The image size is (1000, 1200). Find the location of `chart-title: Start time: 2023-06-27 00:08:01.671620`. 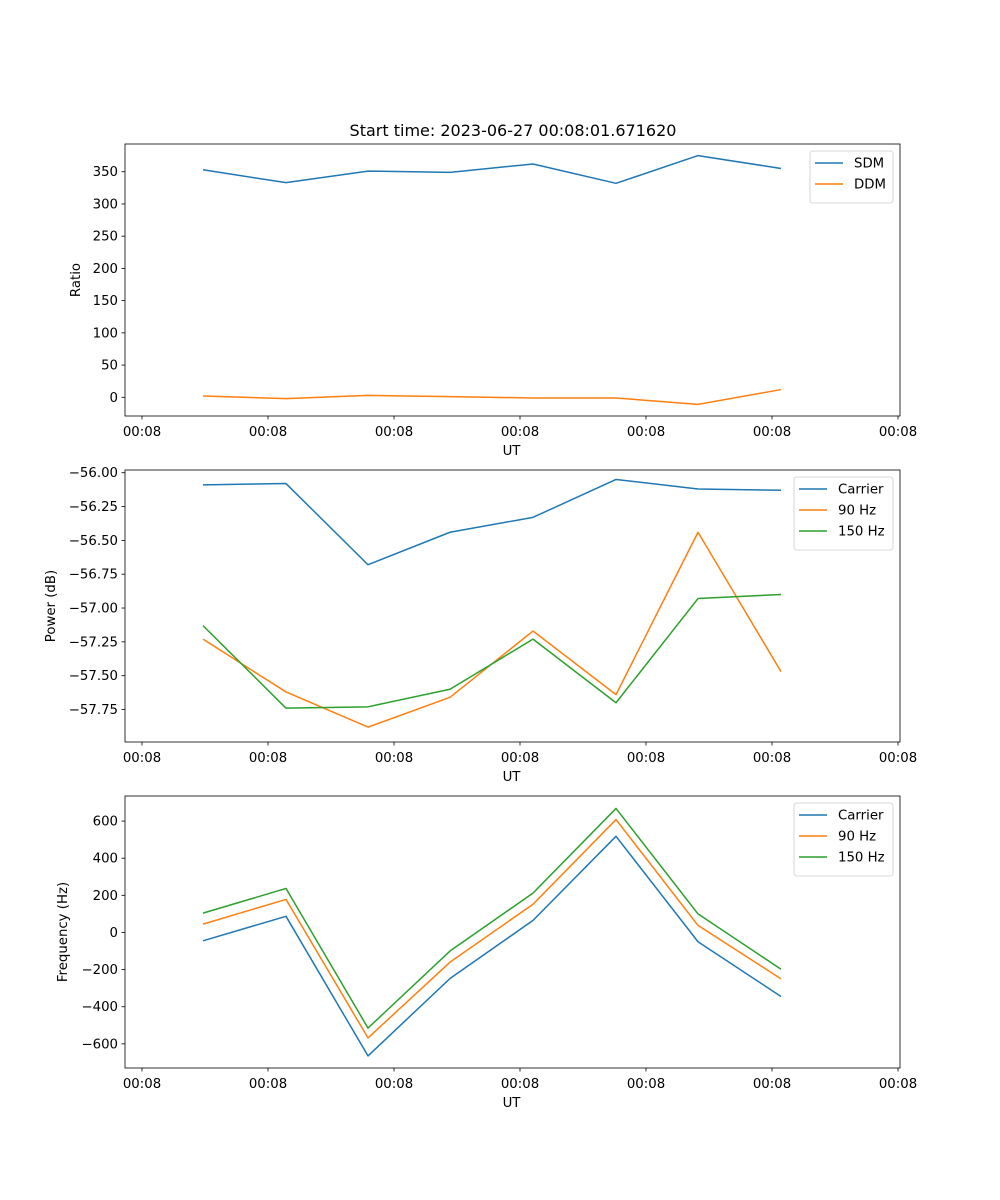

chart-title: Start time: 2023-06-27 00:08:01.671620 is located at coordinates (513, 130).